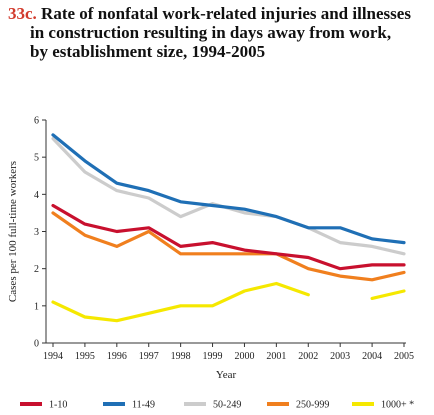 The image size is (434, 415). I want to click on y-tick-label: 0, so click(36, 344).